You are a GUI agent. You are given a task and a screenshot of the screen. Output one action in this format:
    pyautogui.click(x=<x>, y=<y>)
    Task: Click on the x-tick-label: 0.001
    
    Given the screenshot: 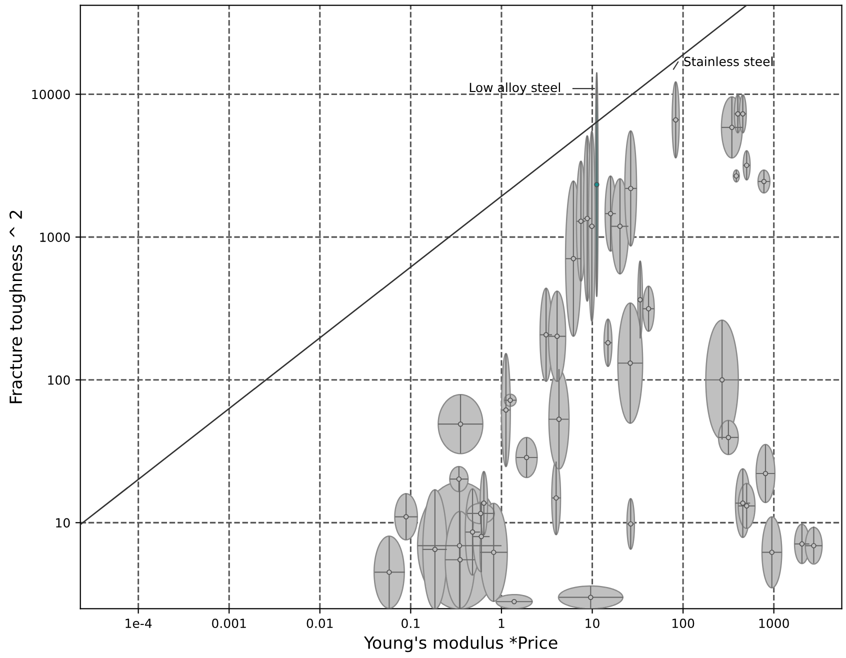 What is the action you would take?
    pyautogui.click(x=229, y=623)
    